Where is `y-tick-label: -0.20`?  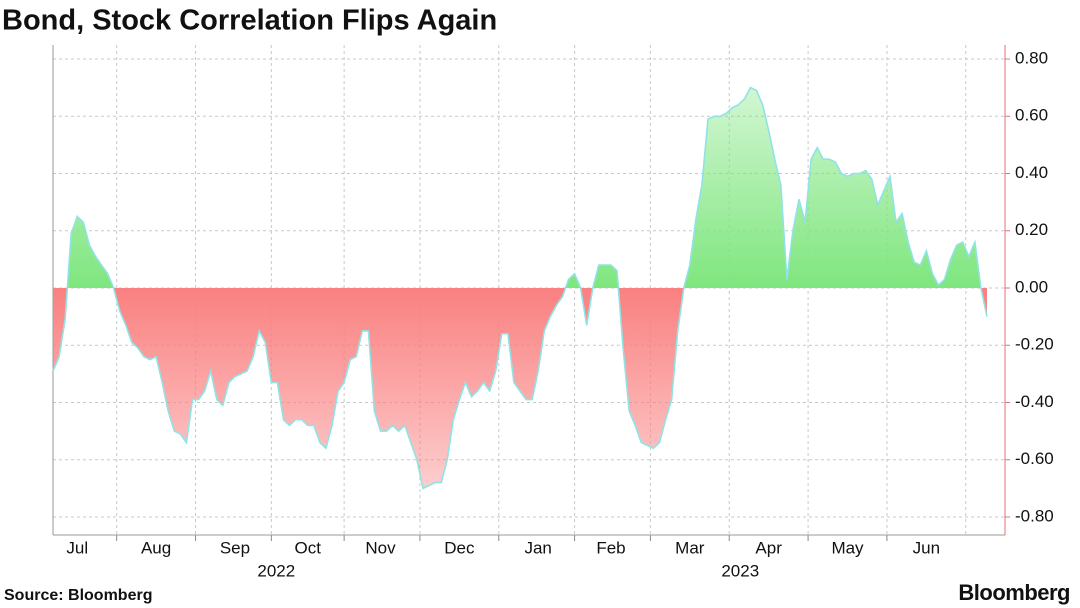 y-tick-label: -0.20 is located at coordinates (1034, 344).